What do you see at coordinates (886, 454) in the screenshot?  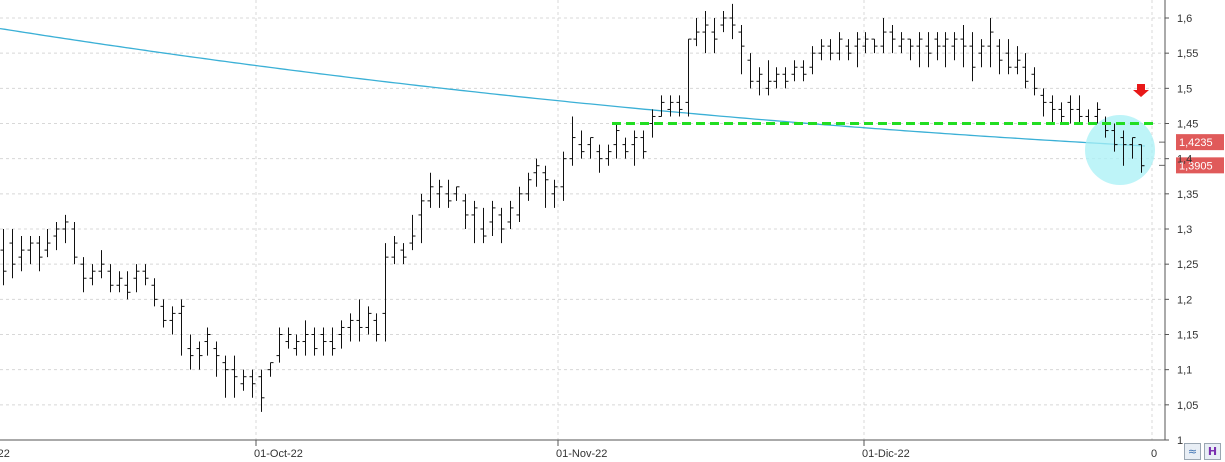 I see `x-tick-label: 01-Dic-22` at bounding box center [886, 454].